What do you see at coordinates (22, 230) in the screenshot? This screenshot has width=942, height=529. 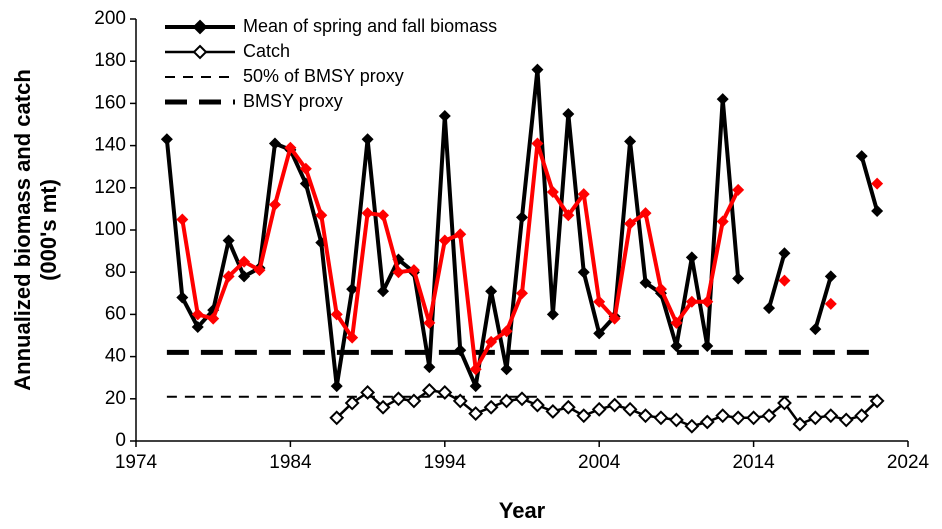 I see `y-axis-title: Annualized biomass and catch` at bounding box center [22, 230].